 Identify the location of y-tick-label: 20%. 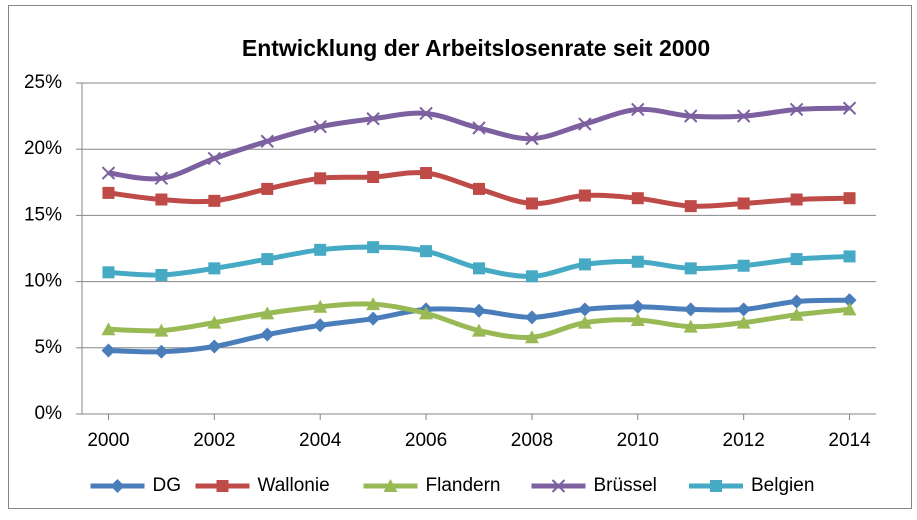
(43, 148).